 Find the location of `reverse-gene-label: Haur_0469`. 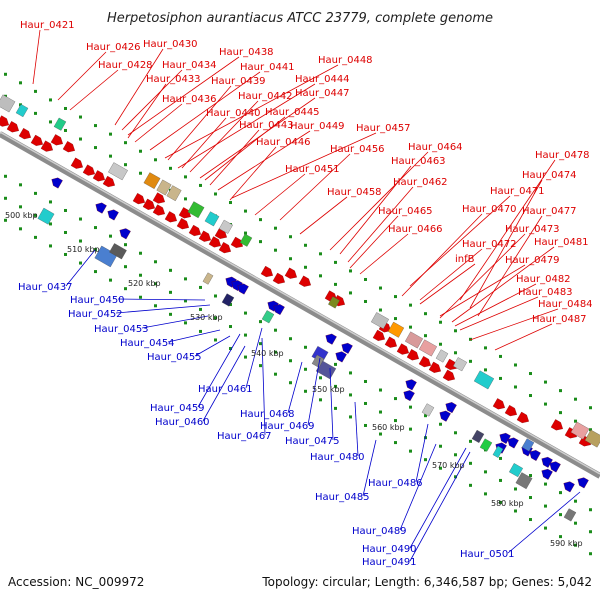

reverse-gene-label: Haur_0469 is located at coordinates (287, 426).